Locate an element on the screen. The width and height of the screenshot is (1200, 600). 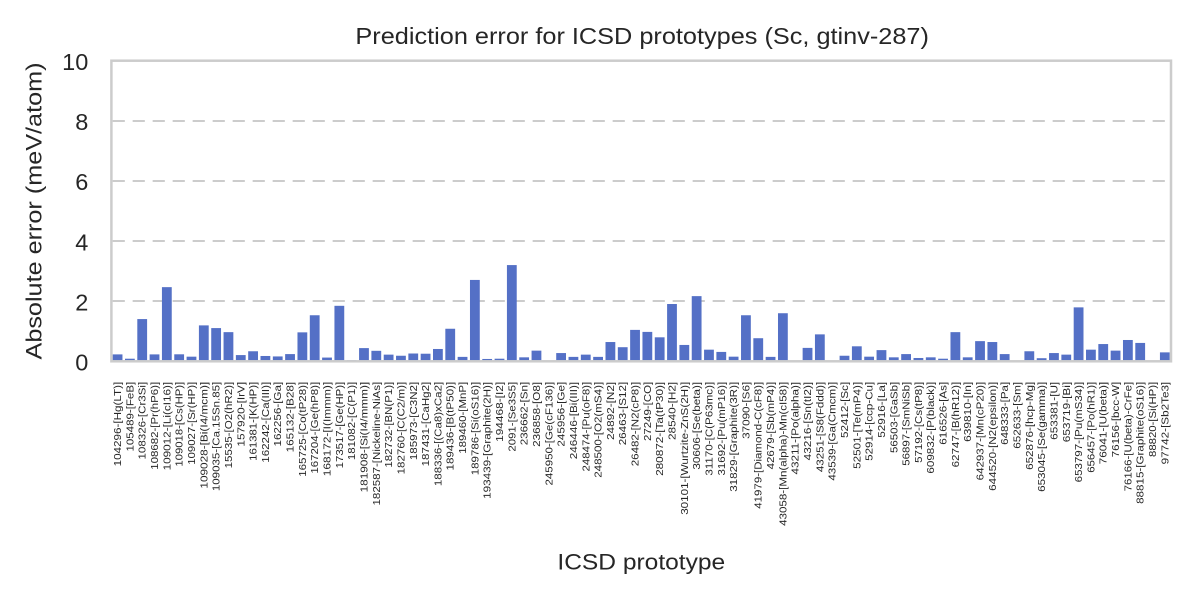
svg-text: 76041-[U(beta)] is located at coordinates (1104, 423).